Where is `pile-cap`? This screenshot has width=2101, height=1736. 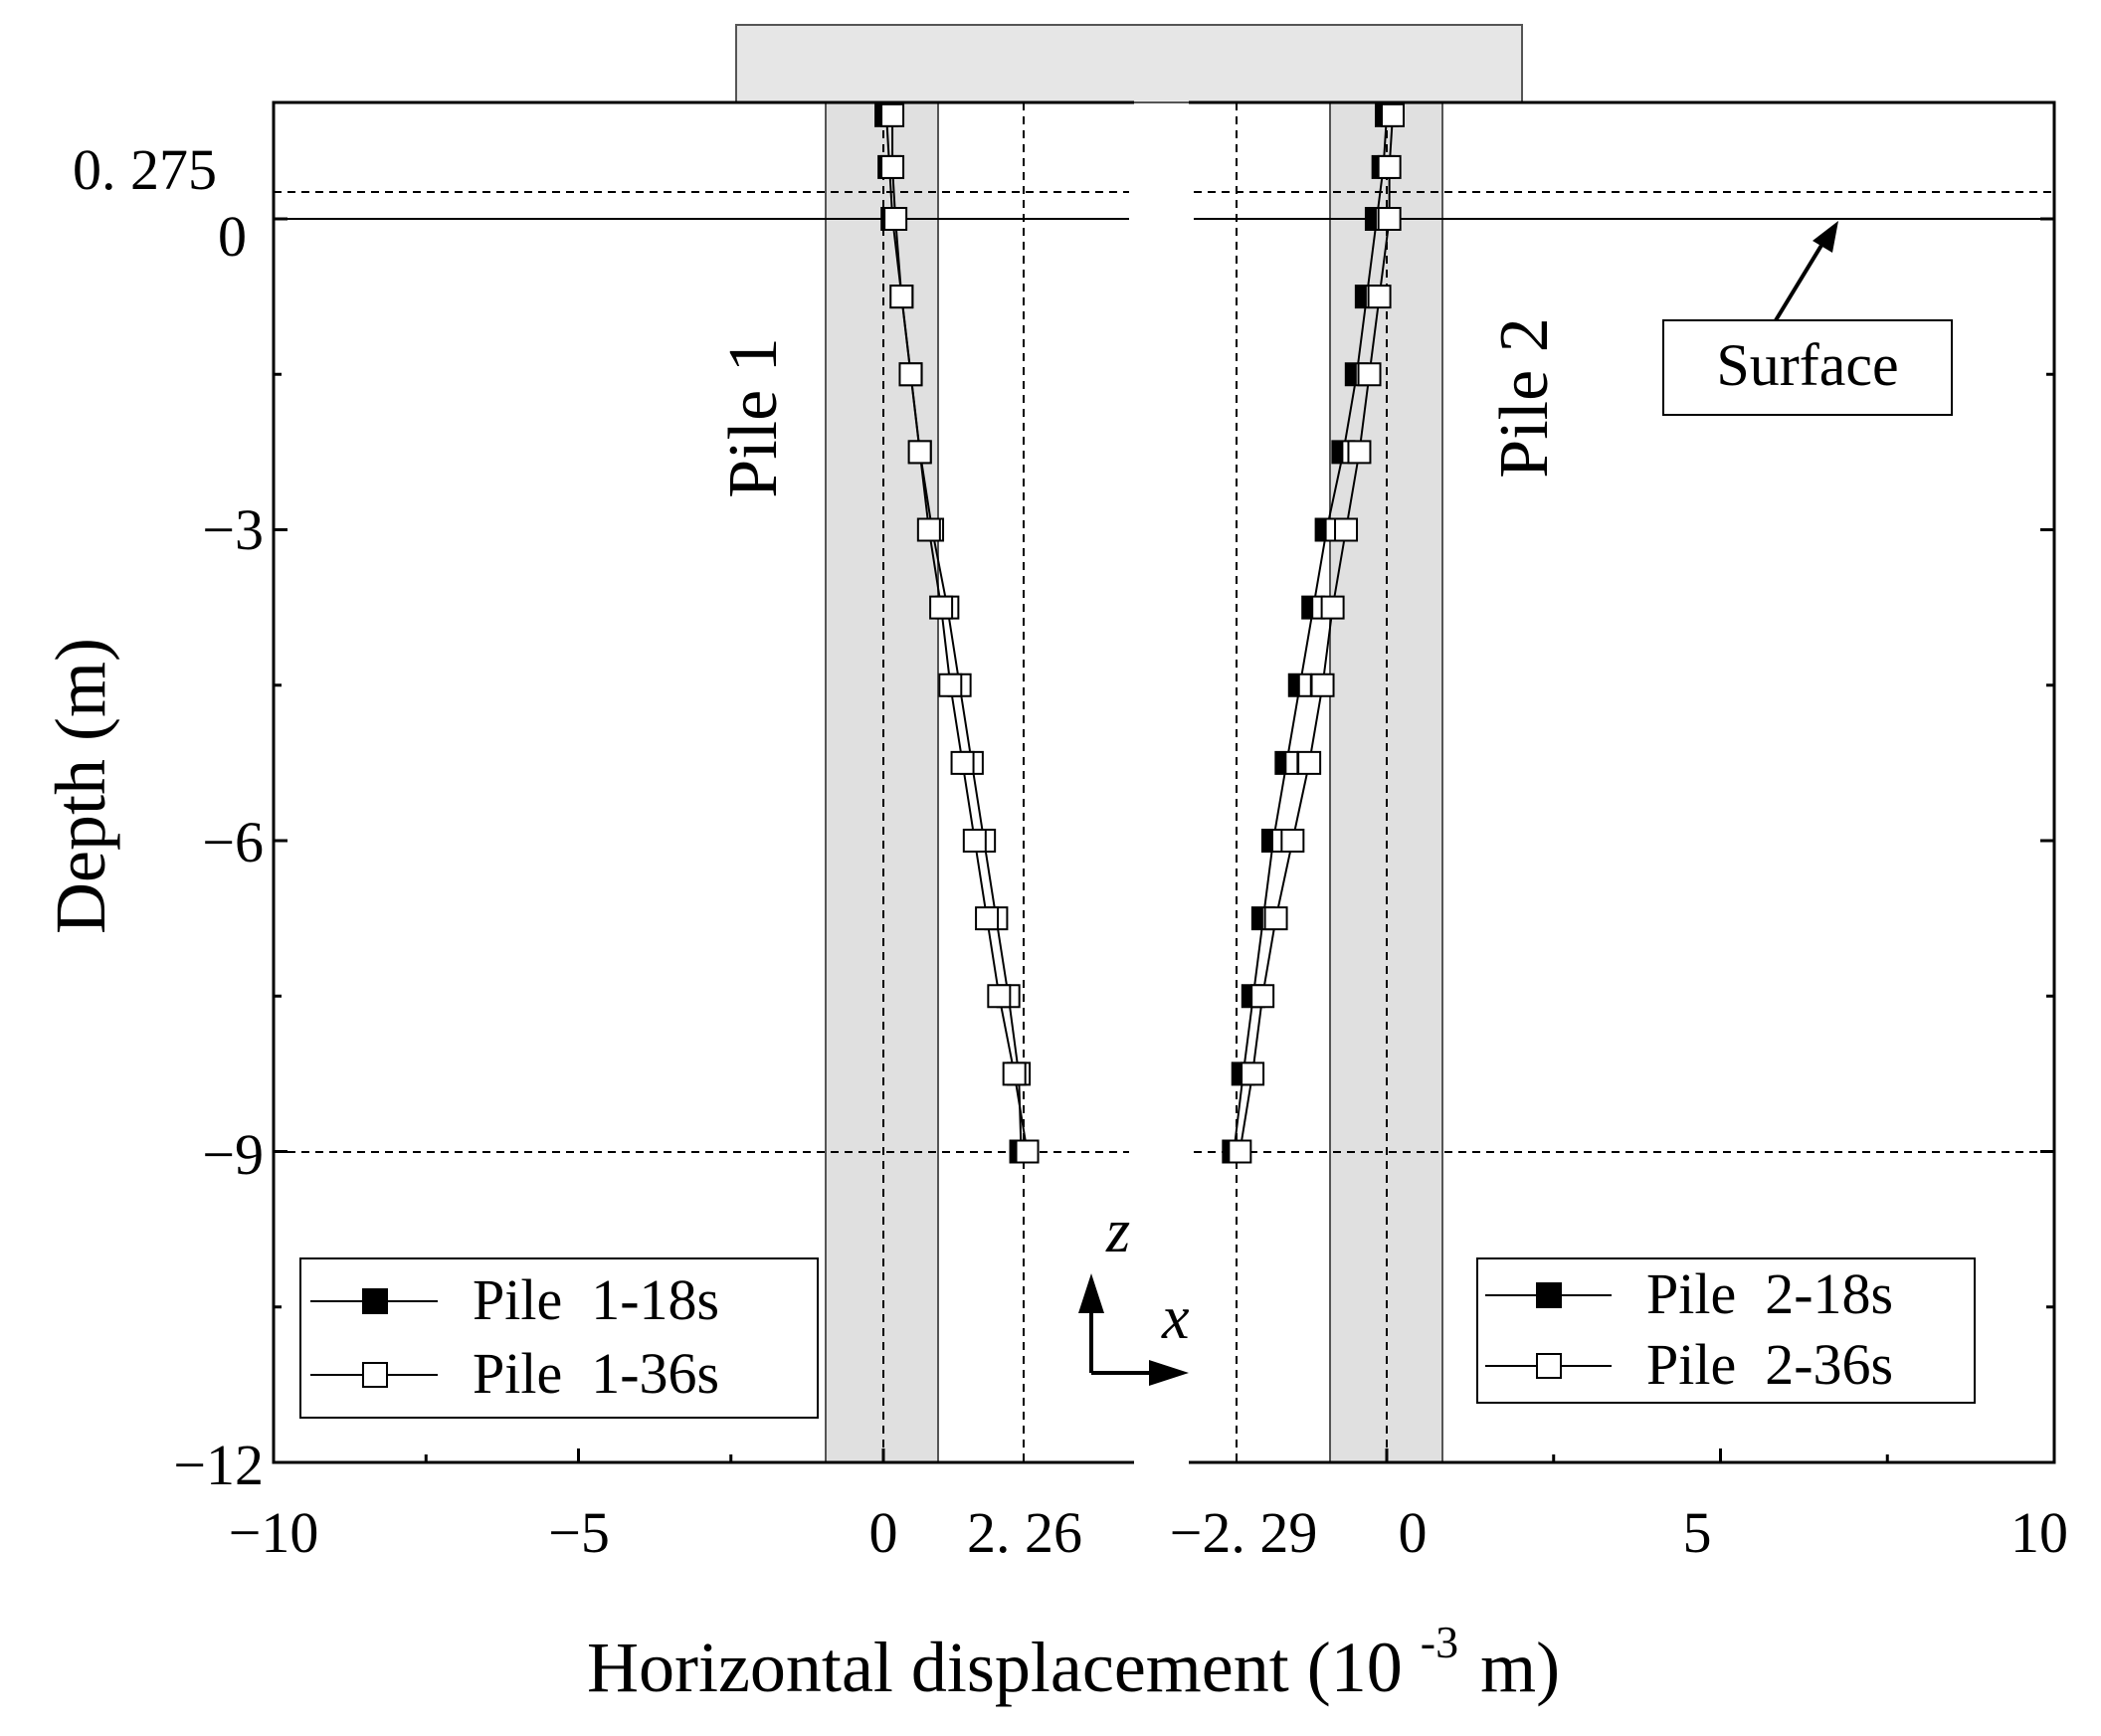
pile-cap is located at coordinates (1129, 63).